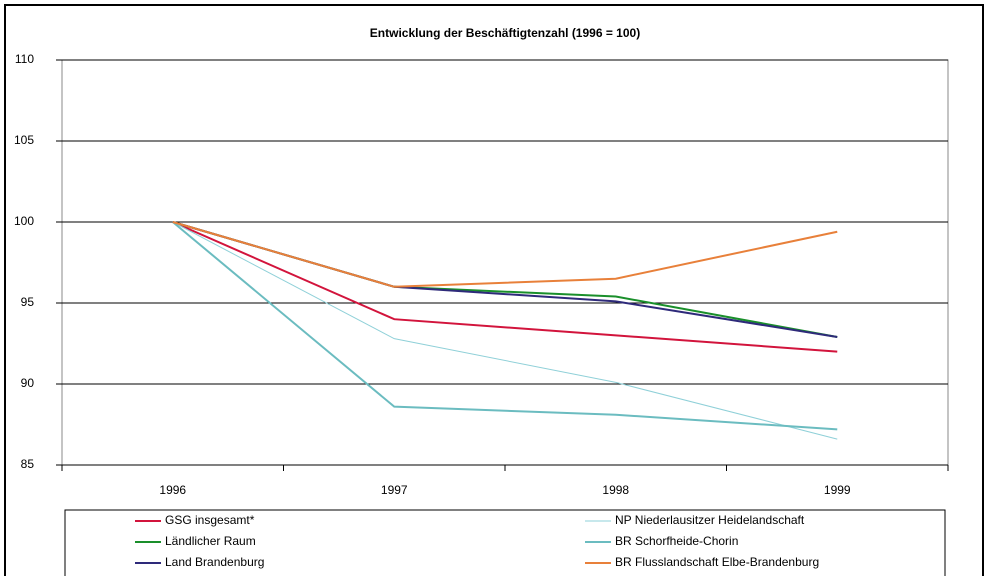 The width and height of the screenshot is (988, 576). Describe the element at coordinates (210, 520) in the screenshot. I see `legend-label: GSG insgesamt*` at that location.